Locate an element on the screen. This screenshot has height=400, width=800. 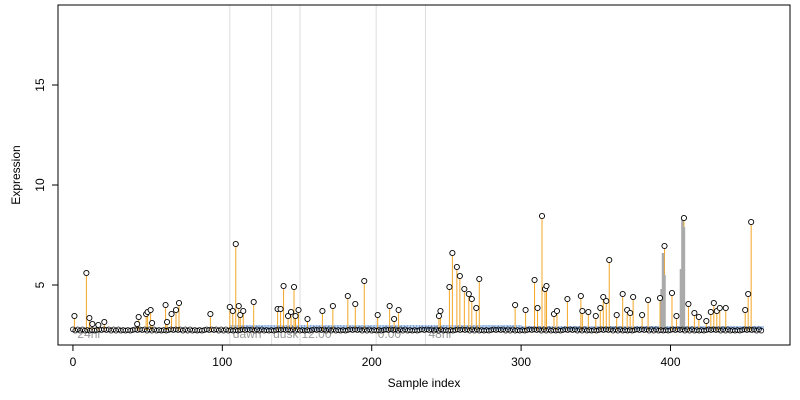
x-tick-label: 100 is located at coordinates (222, 362).